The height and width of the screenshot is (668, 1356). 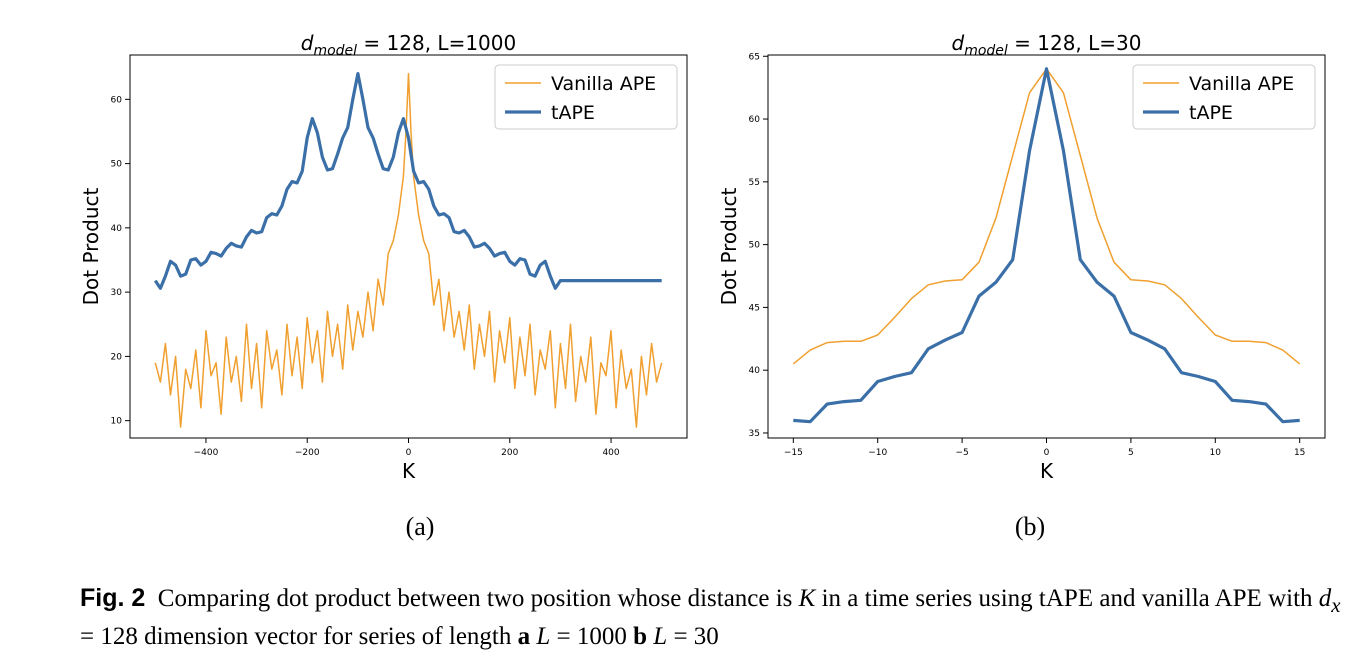 I want to click on y-tick-label: 55, so click(x=754, y=183).